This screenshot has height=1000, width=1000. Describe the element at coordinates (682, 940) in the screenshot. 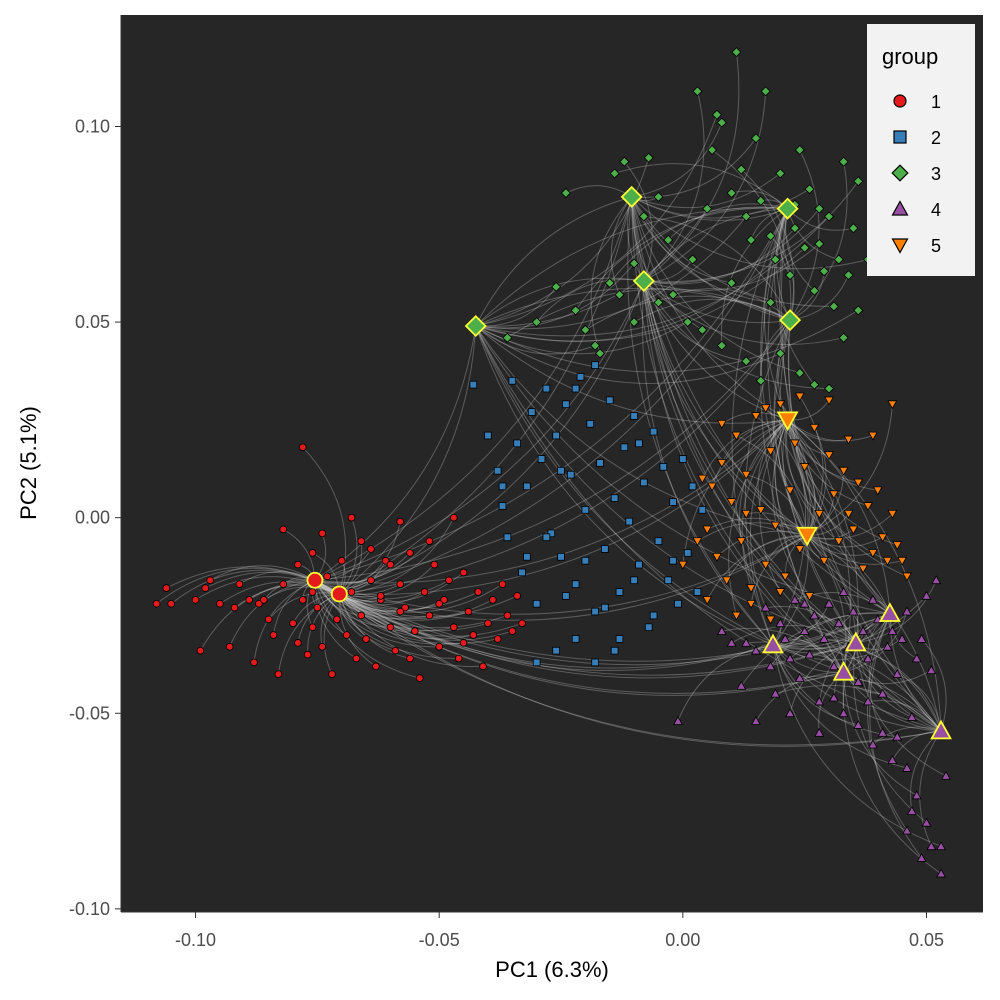

I see `x-tick-label: 0.00` at that location.